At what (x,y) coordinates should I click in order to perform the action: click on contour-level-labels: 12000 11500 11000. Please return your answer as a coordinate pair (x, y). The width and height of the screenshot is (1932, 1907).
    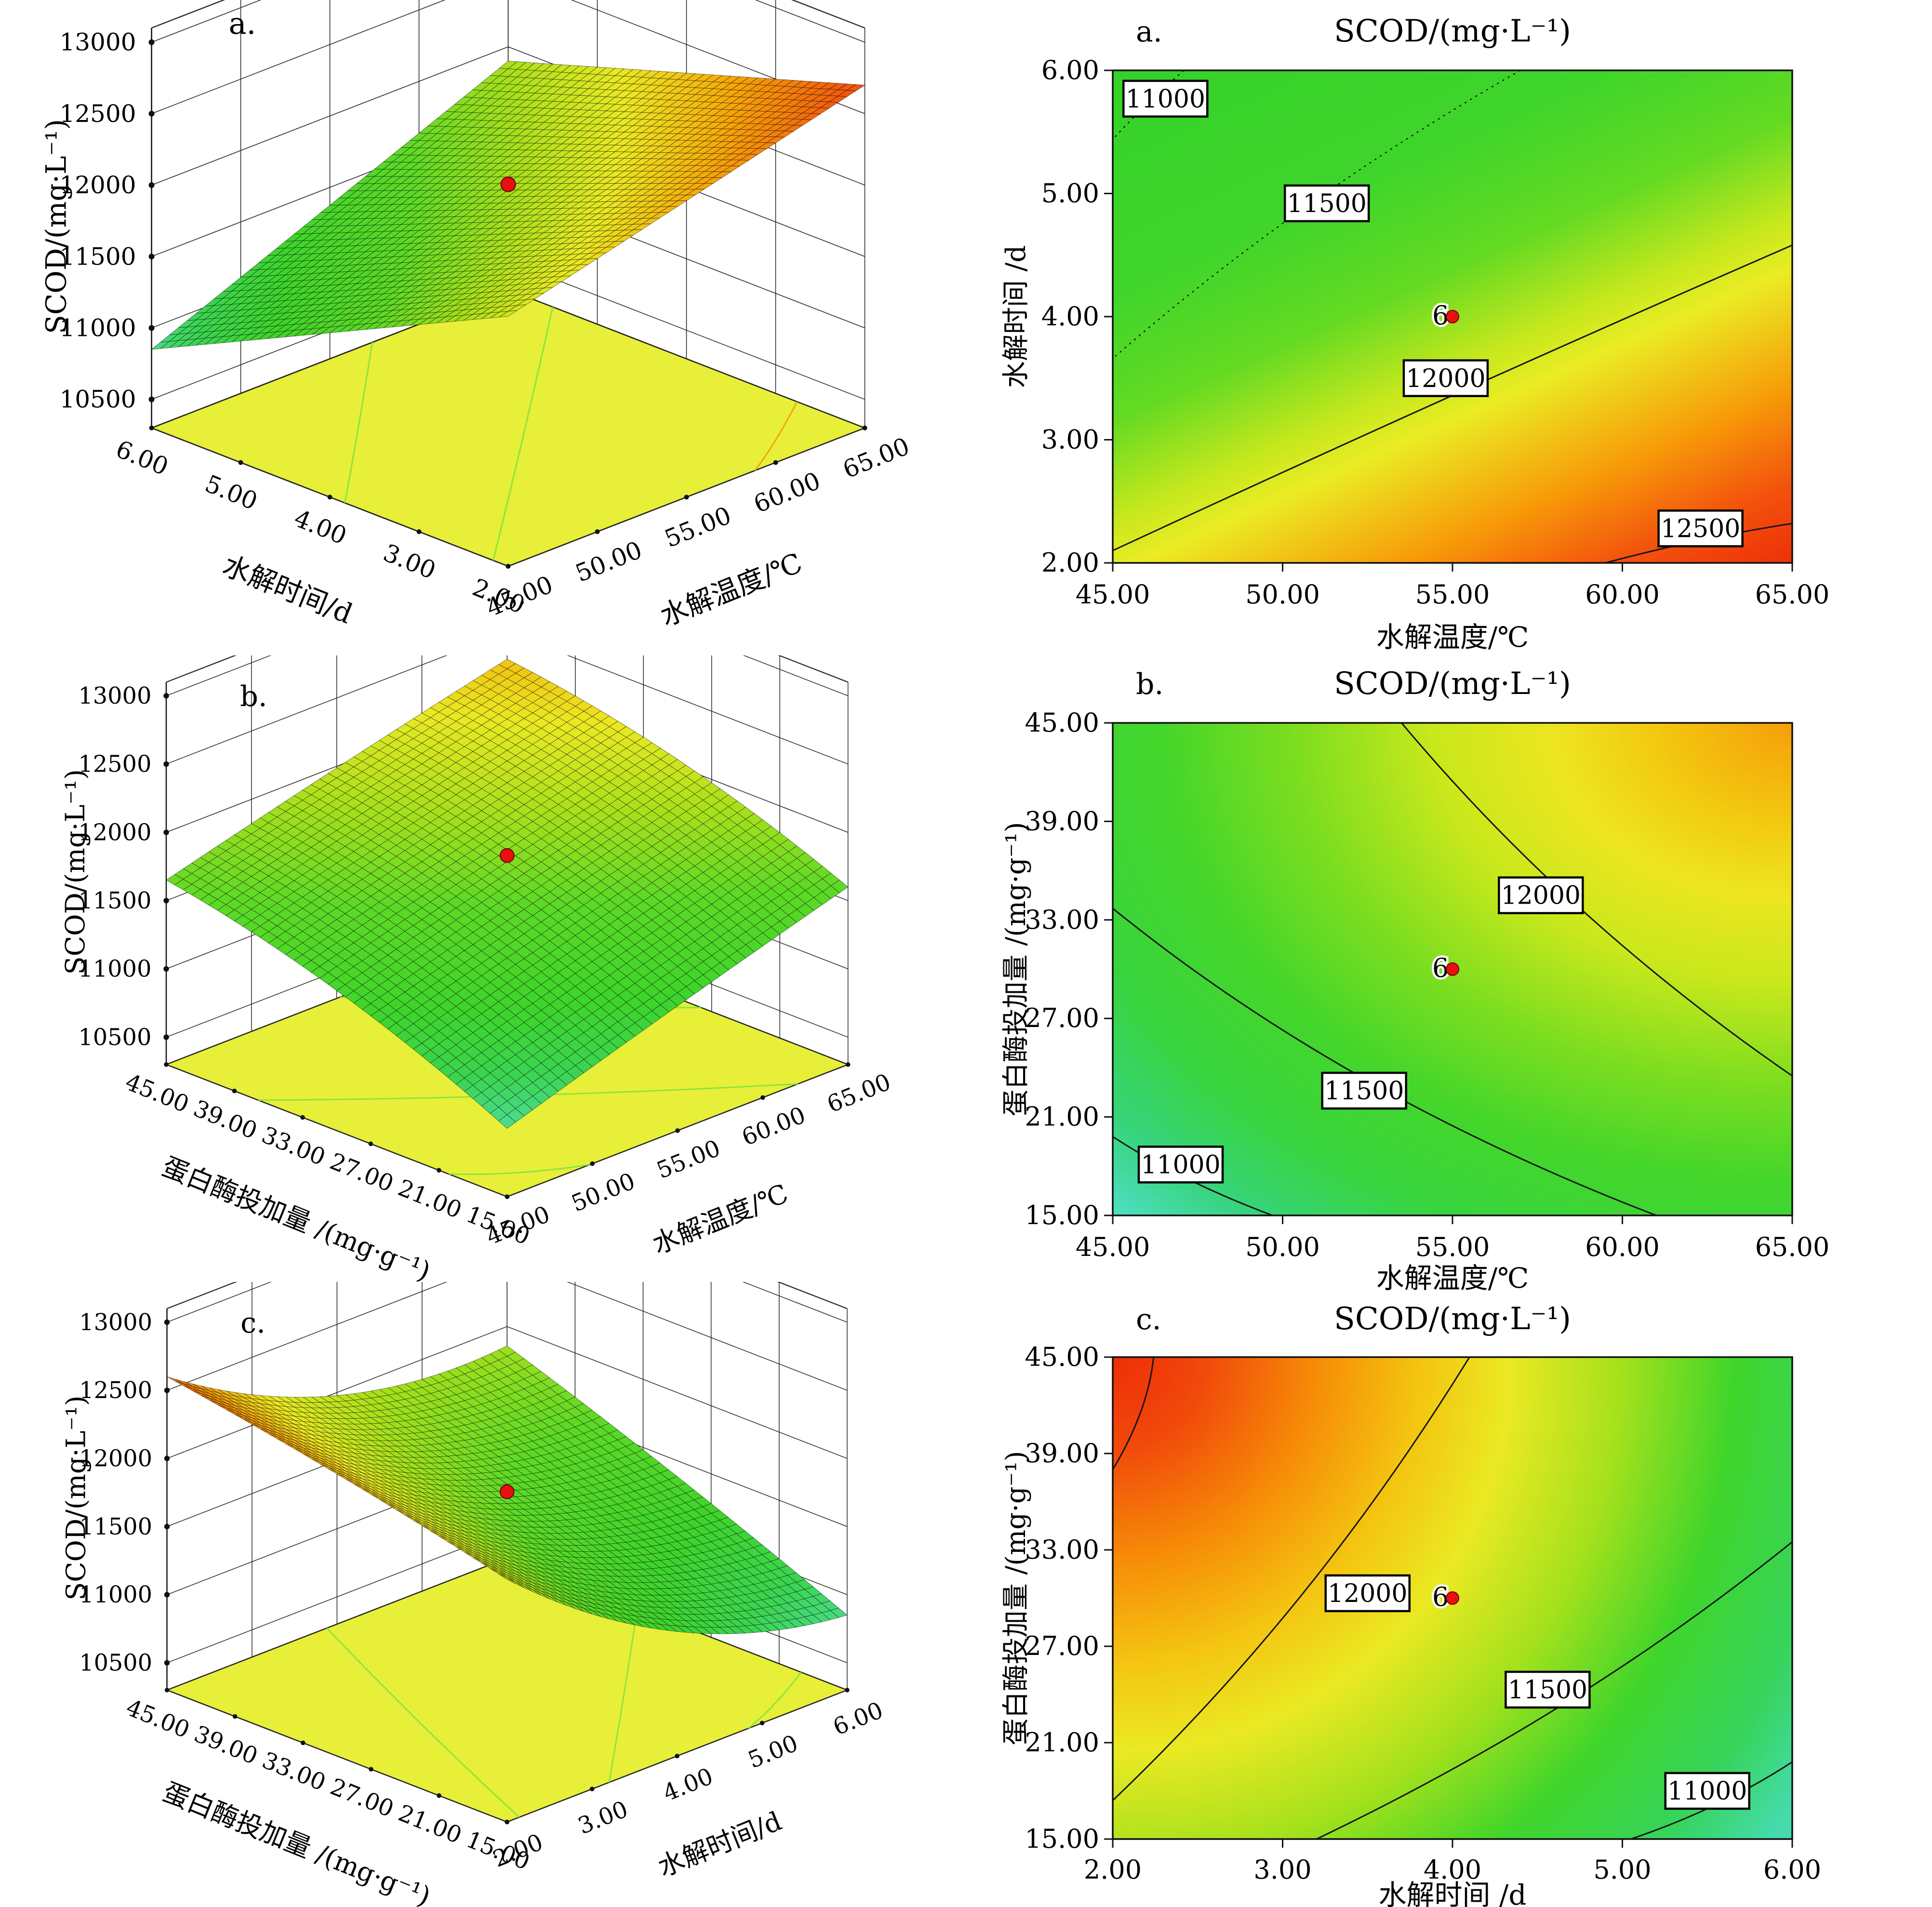
    Looking at the image, I should click on (1537, 1692).